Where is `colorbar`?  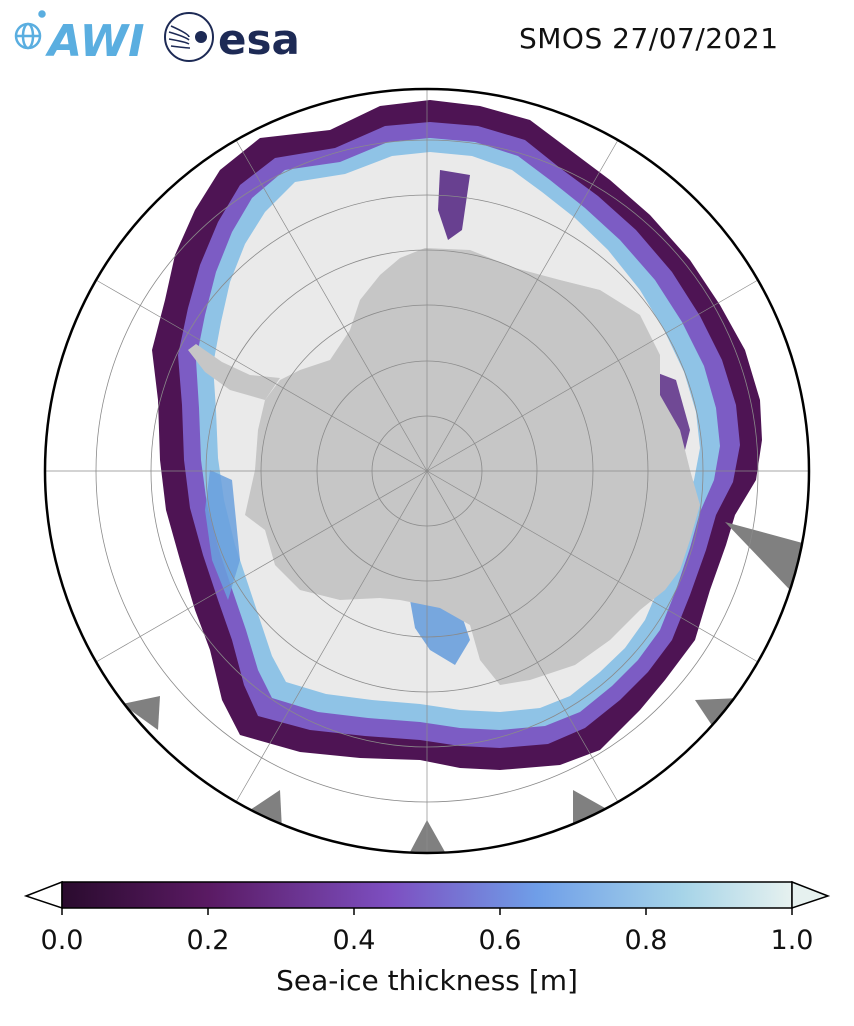
colorbar is located at coordinates (427, 897).